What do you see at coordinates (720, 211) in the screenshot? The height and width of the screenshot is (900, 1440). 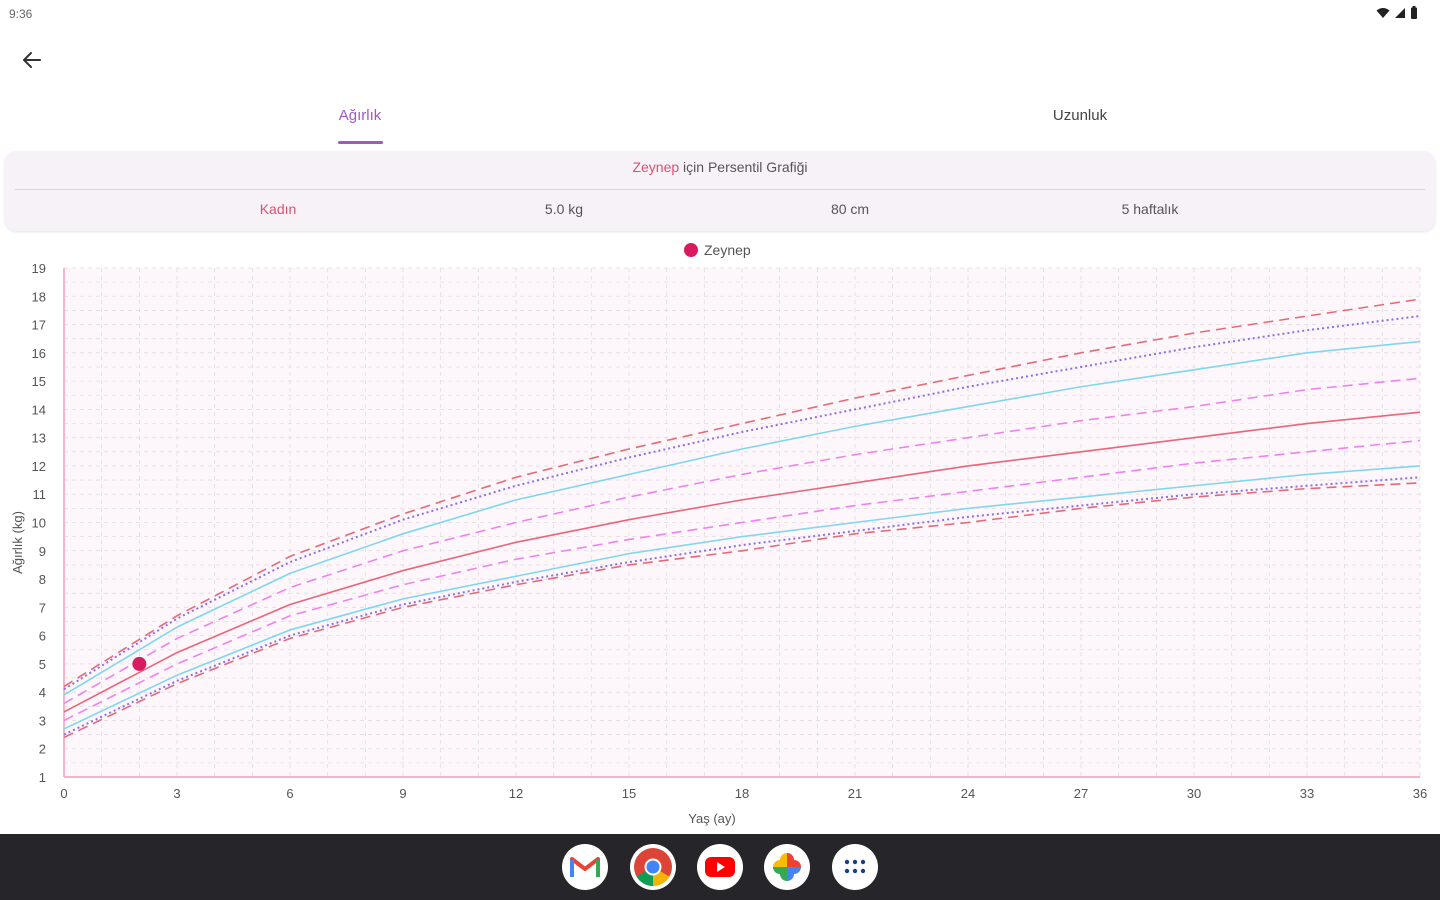 I see `info-row: Kadın 5.0 kg 80 cm 5 haftalık` at bounding box center [720, 211].